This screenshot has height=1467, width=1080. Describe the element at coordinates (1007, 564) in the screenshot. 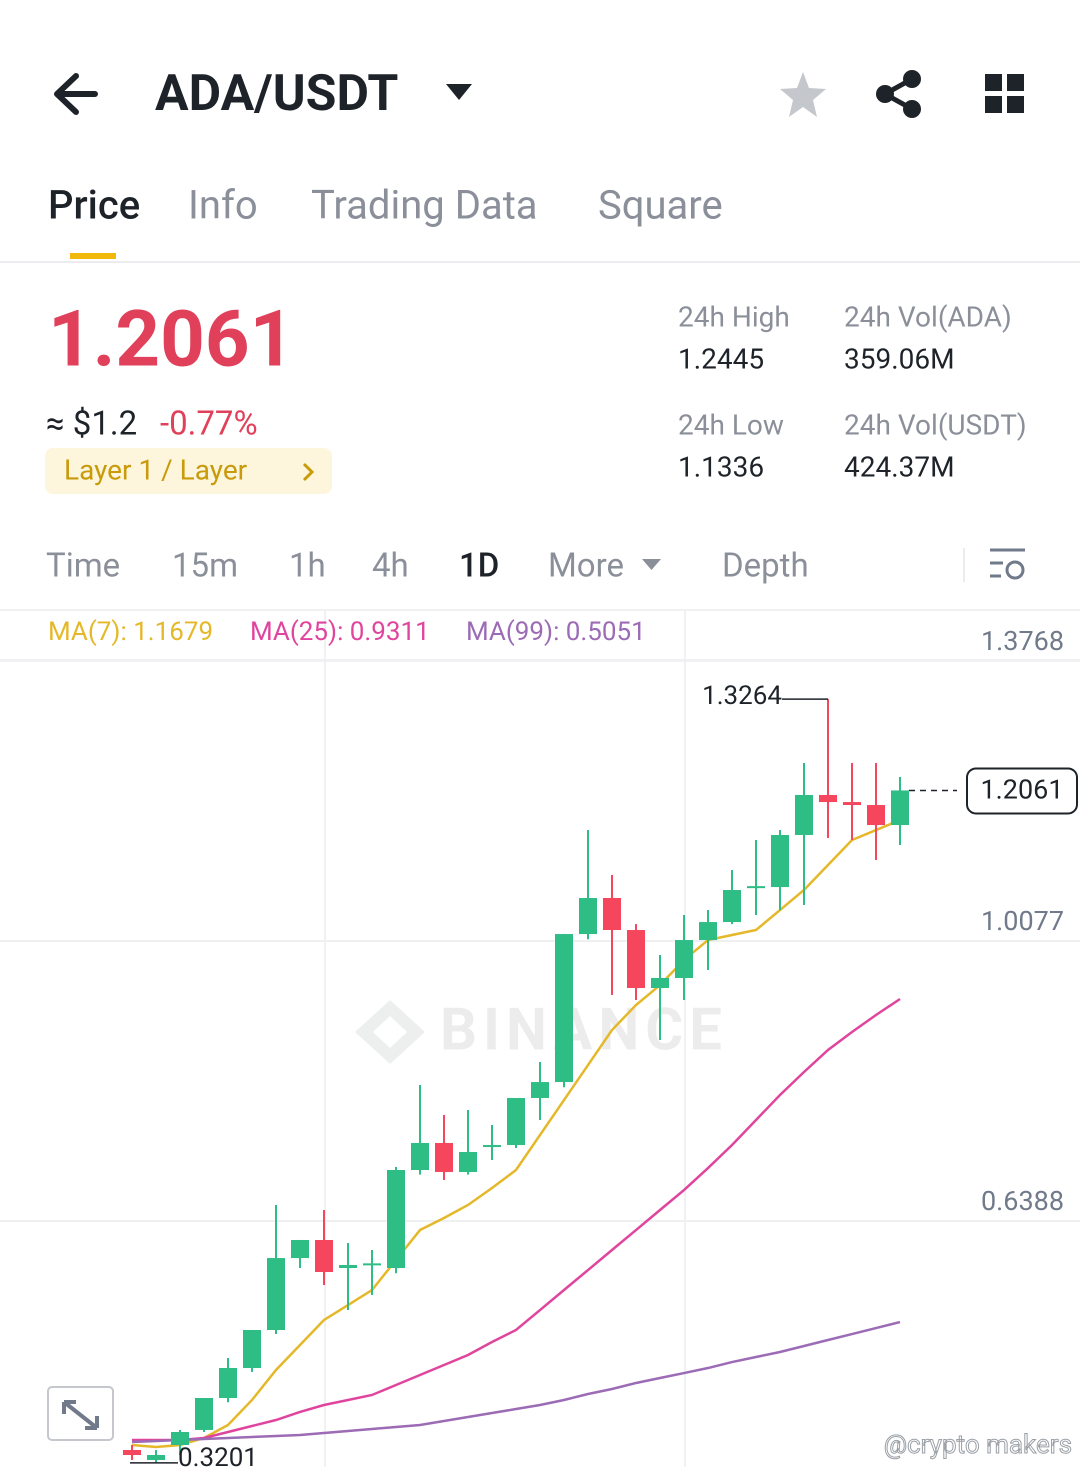

I see `chart-settings` at that location.